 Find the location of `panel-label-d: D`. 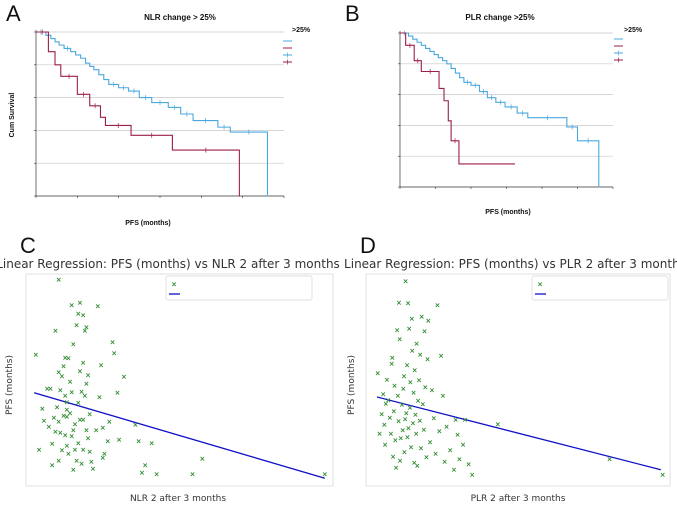

panel-label-d: D is located at coordinates (368, 245).